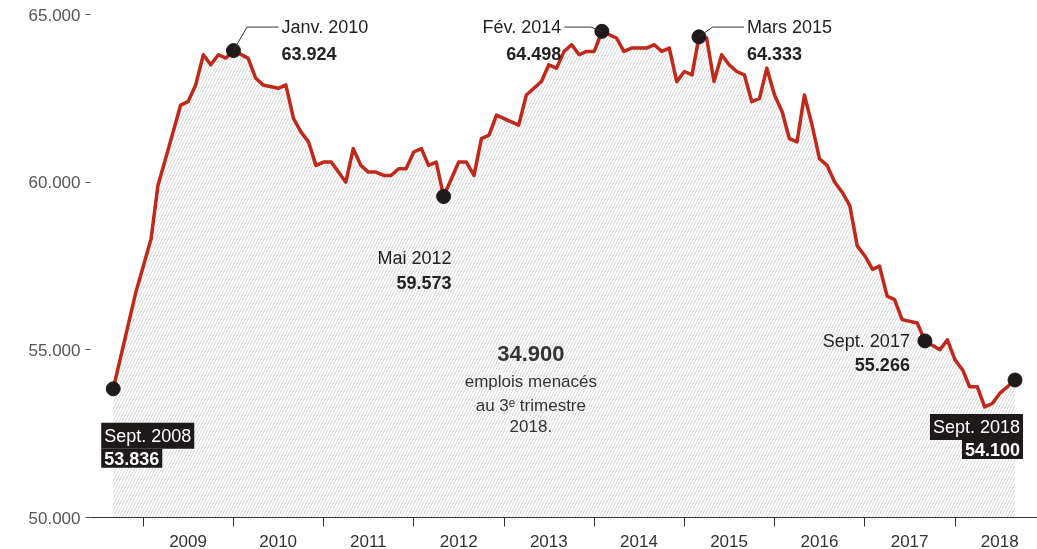  I want to click on y-tick-label: 60.000, so click(54, 183).